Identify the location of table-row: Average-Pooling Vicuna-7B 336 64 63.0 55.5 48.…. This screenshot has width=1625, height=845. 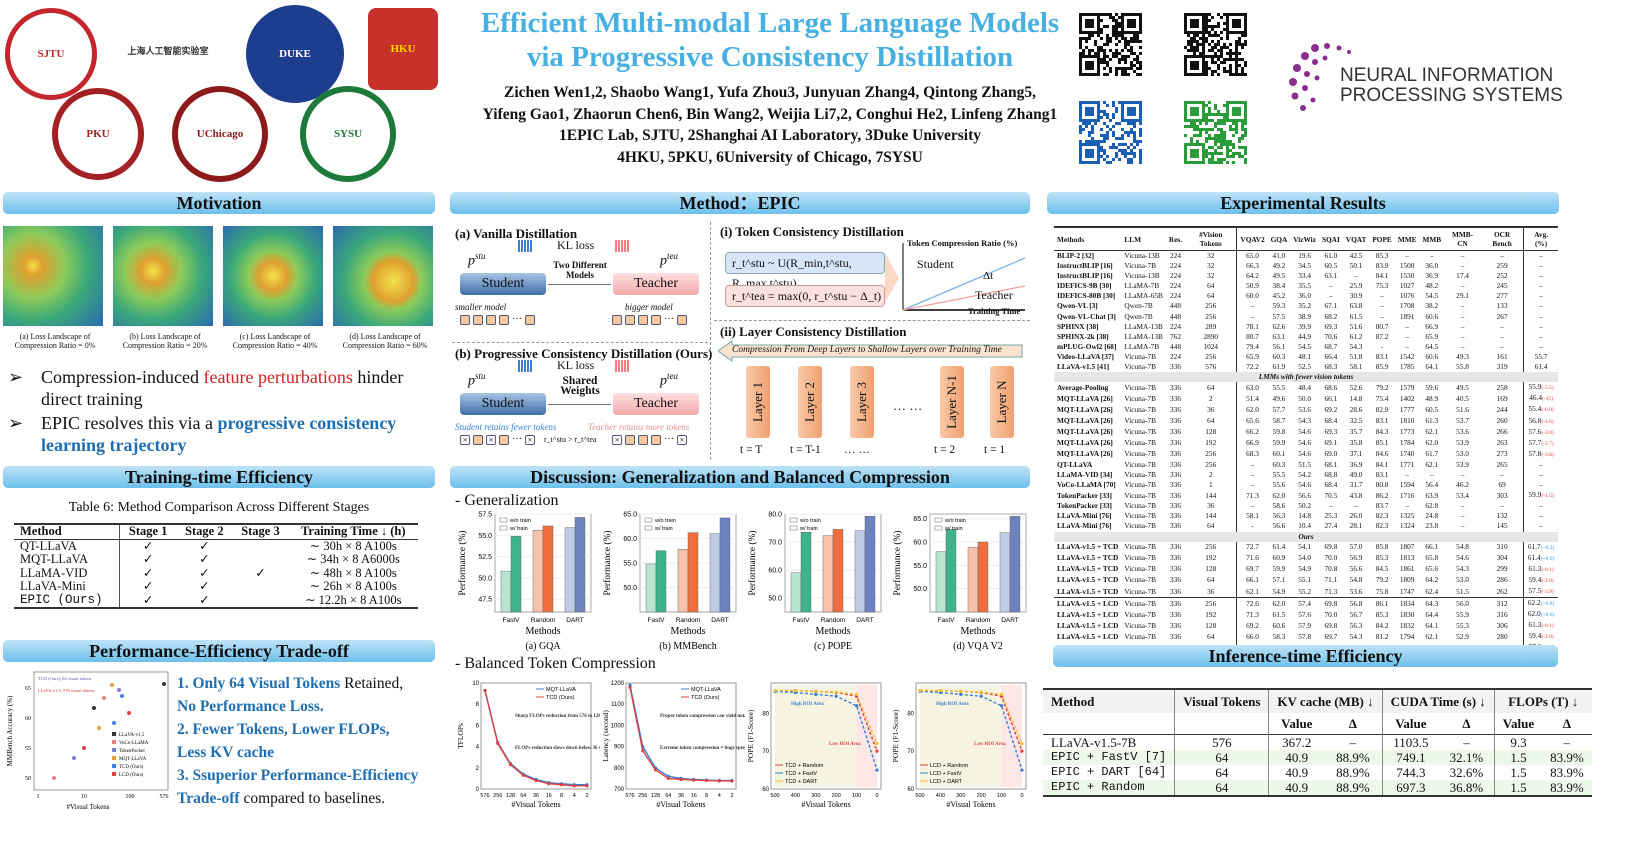
(1306, 388).